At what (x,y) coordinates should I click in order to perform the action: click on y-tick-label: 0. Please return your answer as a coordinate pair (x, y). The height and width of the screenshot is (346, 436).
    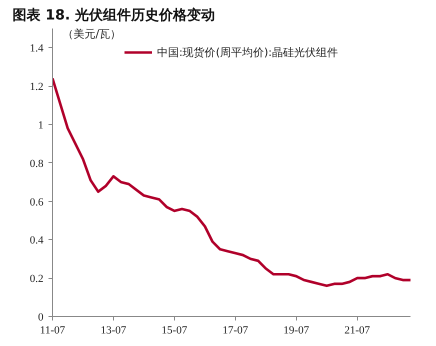
    Looking at the image, I should click on (41, 318).